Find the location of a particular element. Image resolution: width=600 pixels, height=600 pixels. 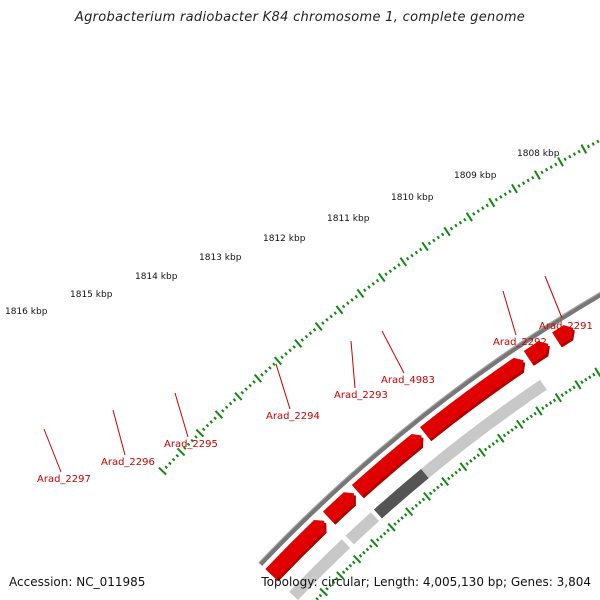

ruler-tick-label: 1815 kbp is located at coordinates (91, 295).